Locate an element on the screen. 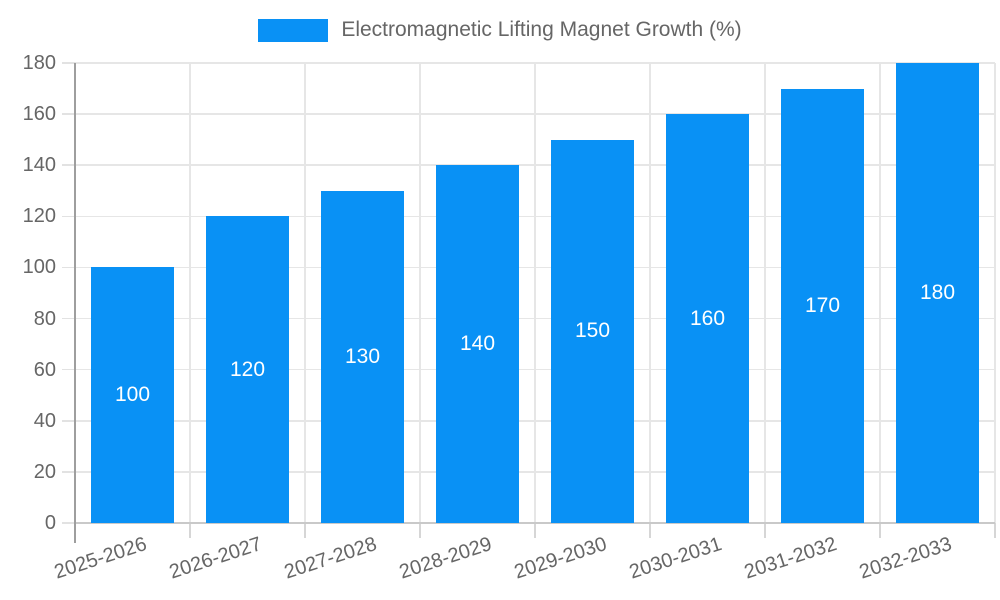  y-axis-tick-label: 60 is located at coordinates (44, 369).